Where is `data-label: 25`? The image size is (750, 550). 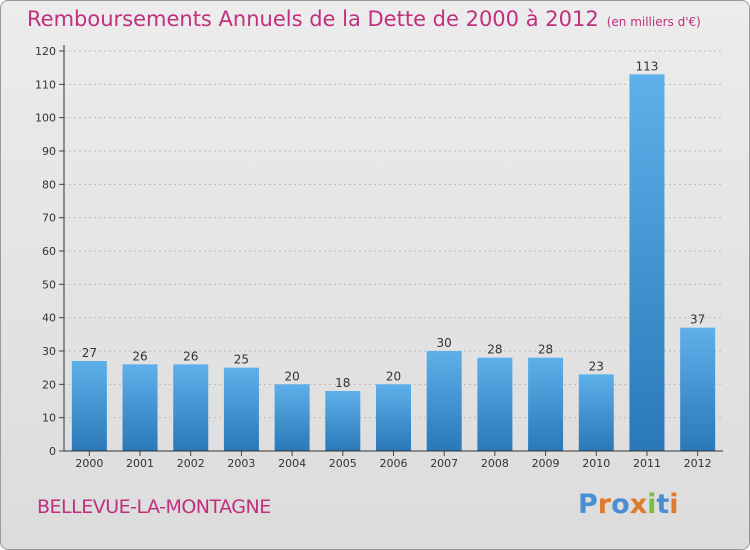 data-label: 25 is located at coordinates (241, 360).